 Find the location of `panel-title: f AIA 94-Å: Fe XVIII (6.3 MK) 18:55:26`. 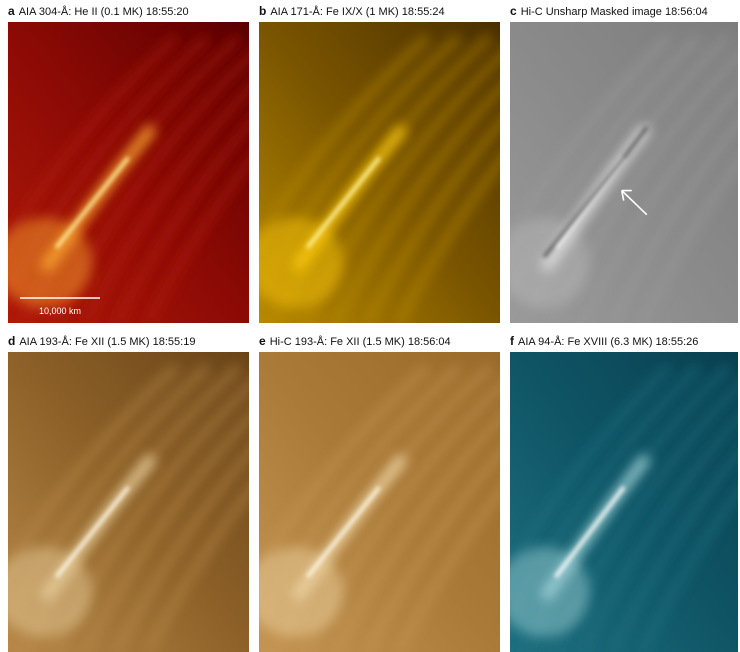

panel-title: f AIA 94-Å: Fe XVIII (6.3 MK) 18:55:26 is located at coordinates (604, 341).